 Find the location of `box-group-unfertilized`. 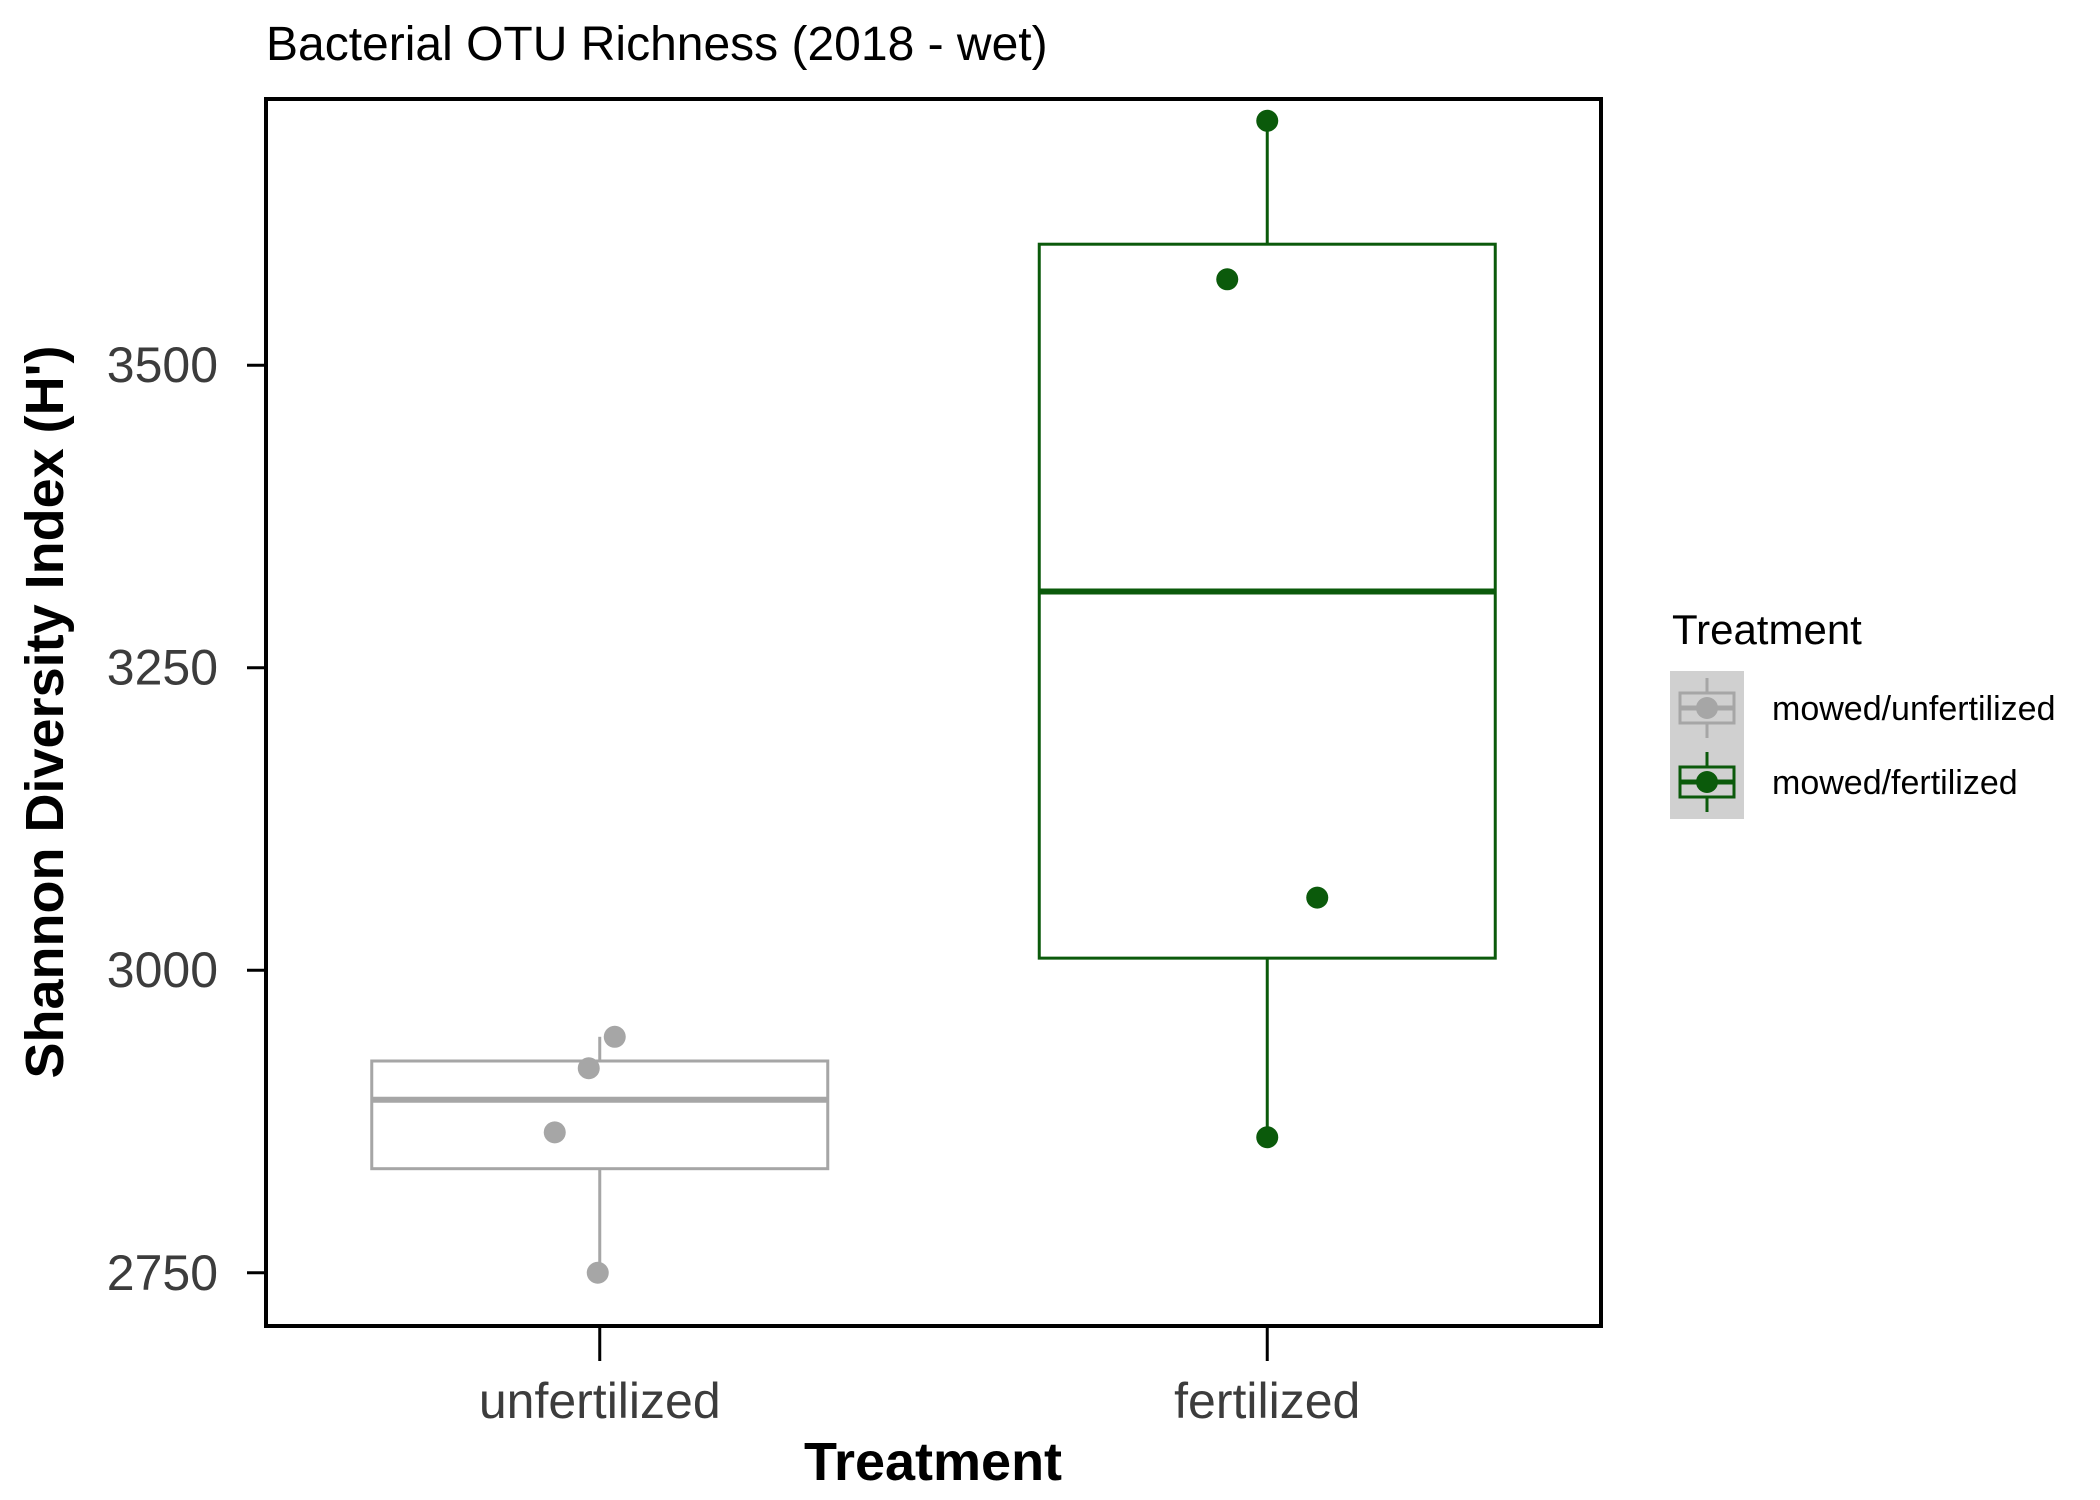

box-group-unfertilized is located at coordinates (600, 1154).